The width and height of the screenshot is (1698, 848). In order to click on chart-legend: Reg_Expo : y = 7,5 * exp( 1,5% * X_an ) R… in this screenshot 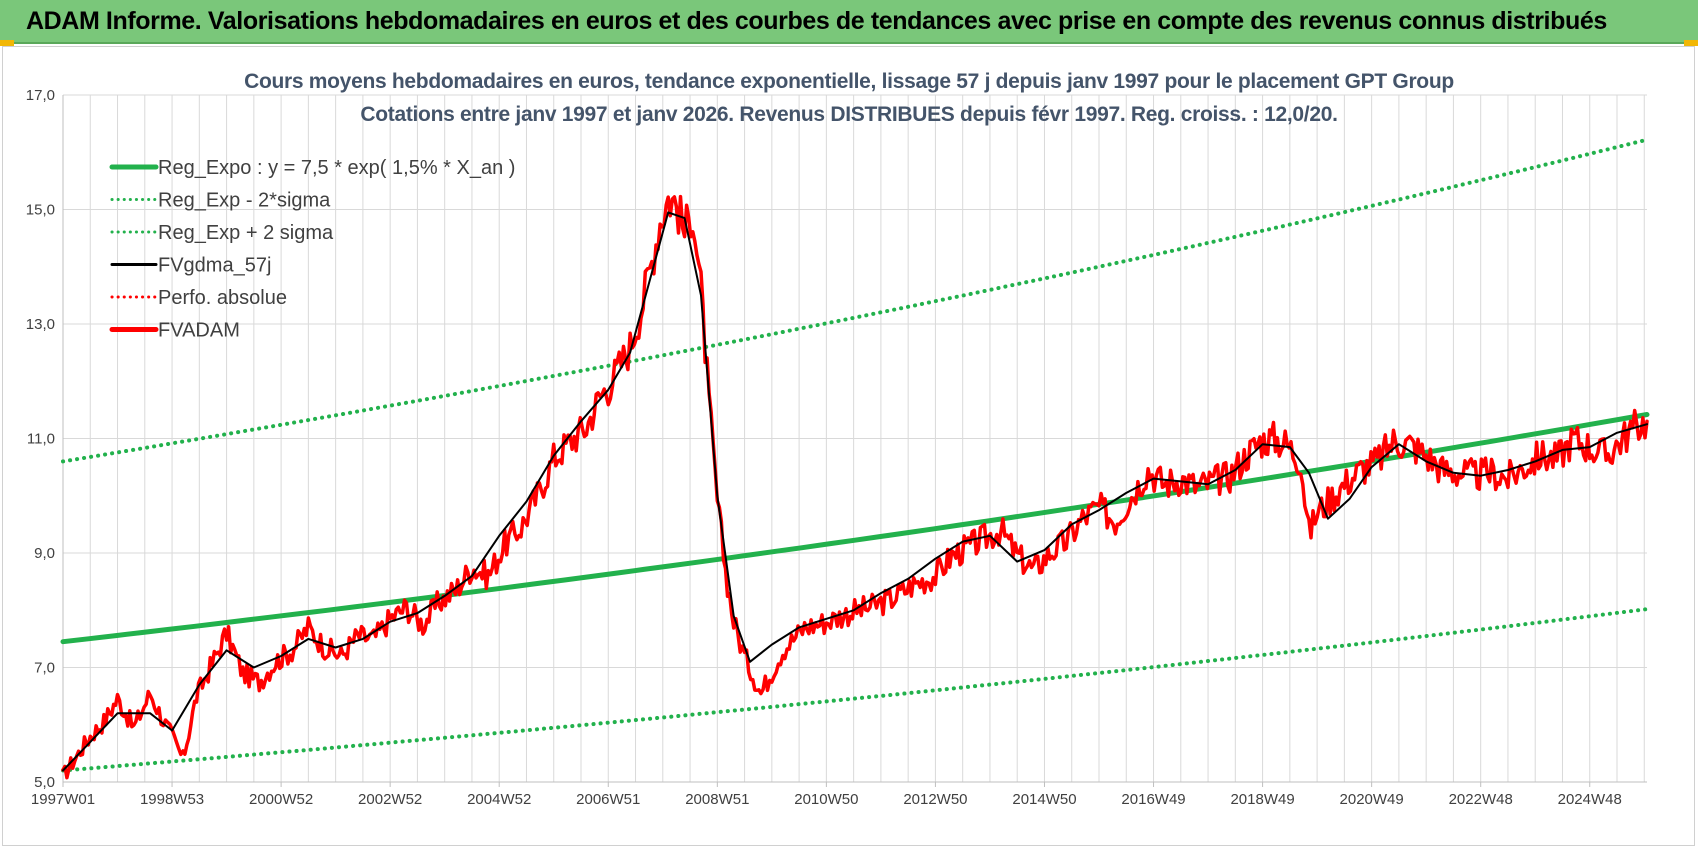, I will do `click(312, 249)`.